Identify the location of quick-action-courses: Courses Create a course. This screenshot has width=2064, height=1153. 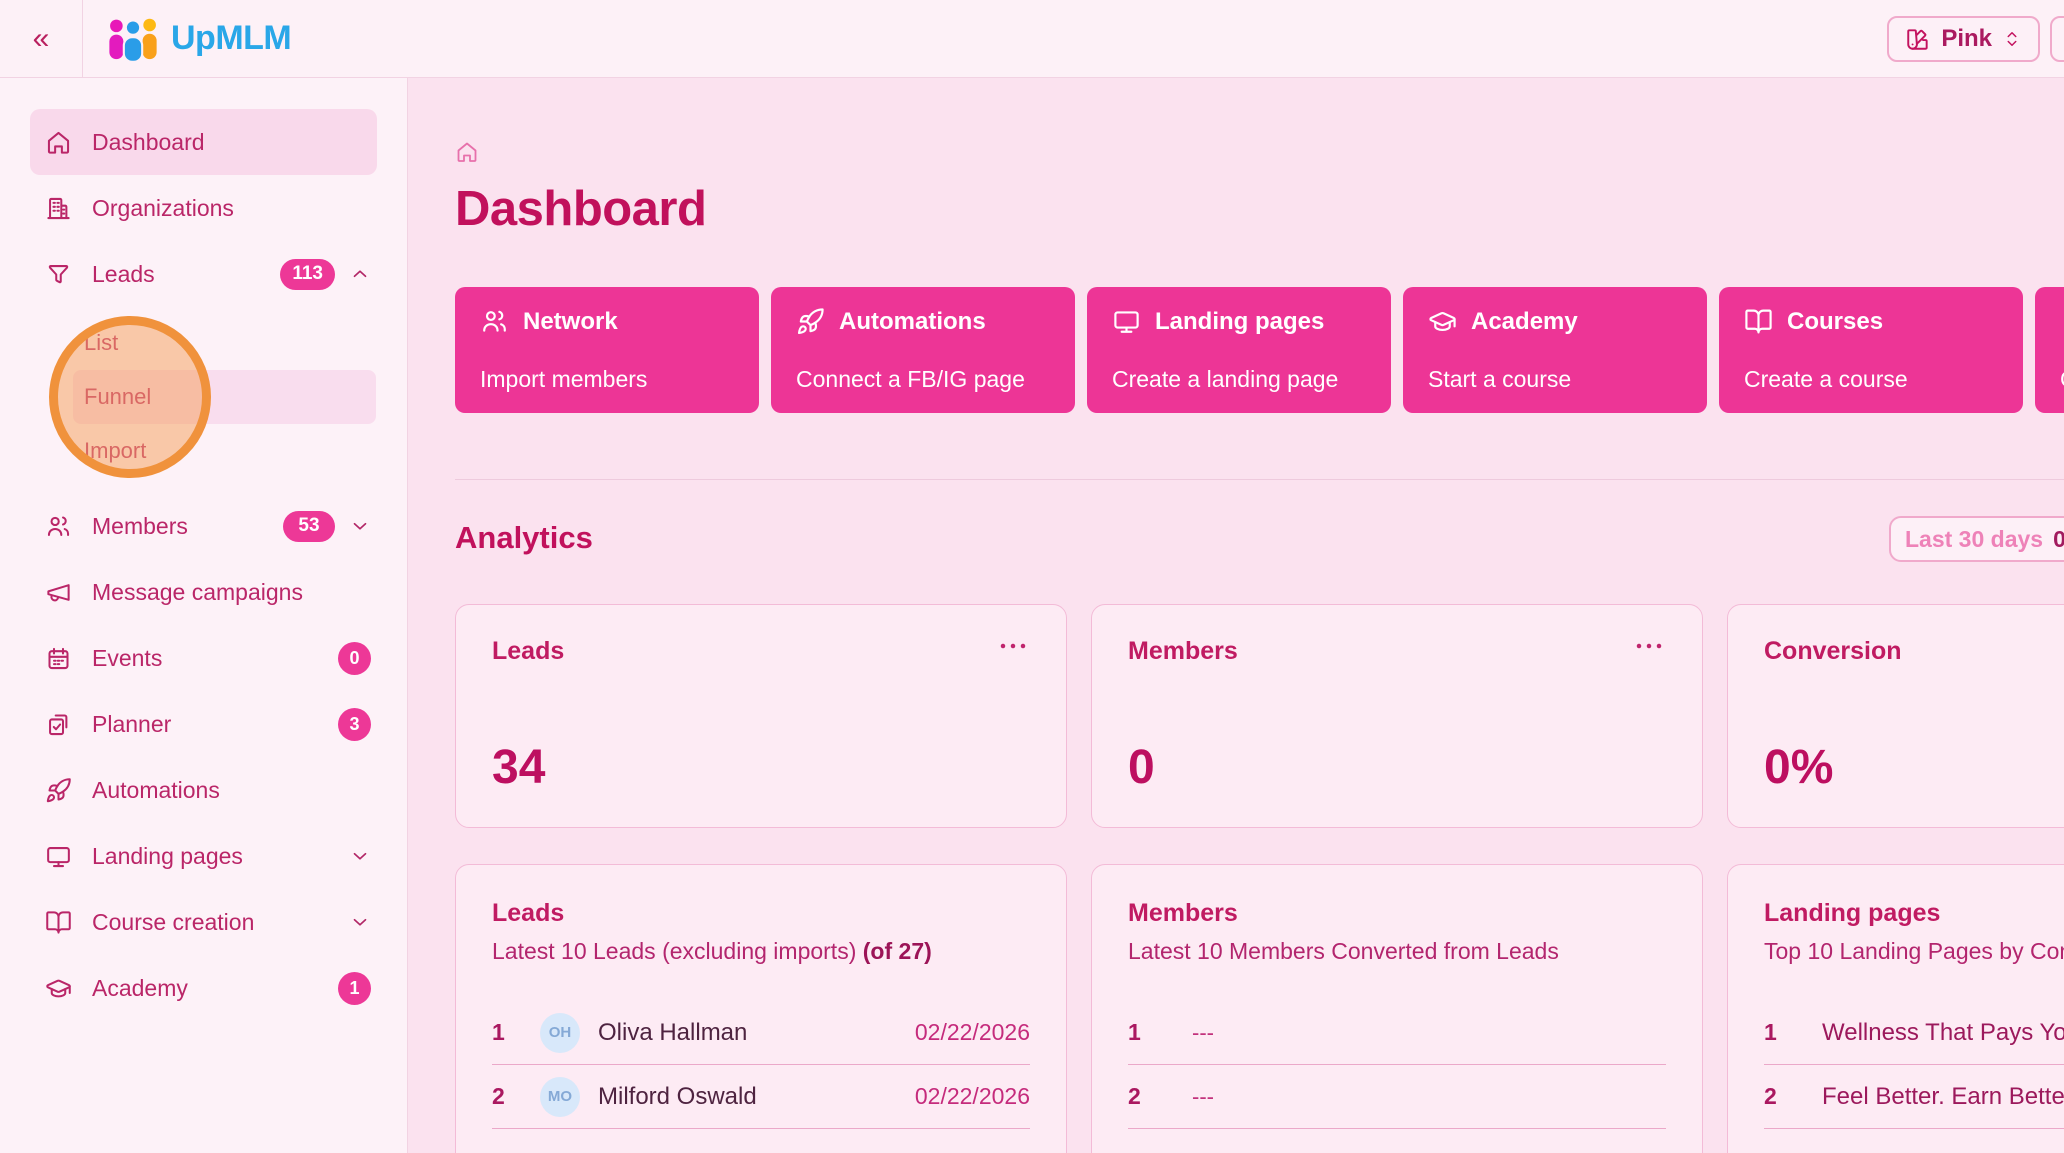
(1871, 350).